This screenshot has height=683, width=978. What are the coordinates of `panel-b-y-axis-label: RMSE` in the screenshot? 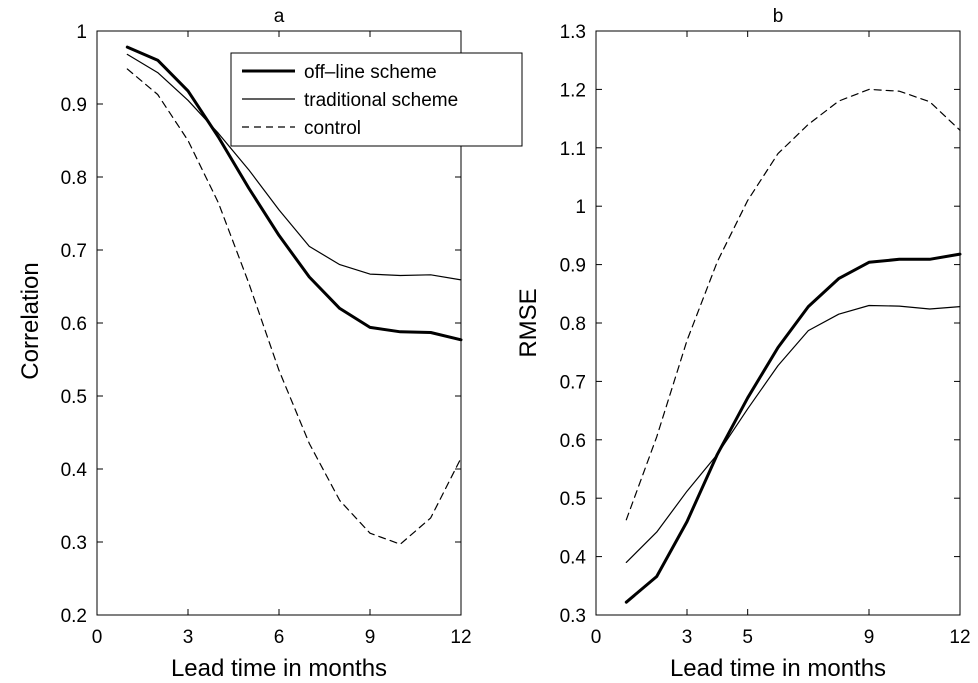 It's located at (528, 322).